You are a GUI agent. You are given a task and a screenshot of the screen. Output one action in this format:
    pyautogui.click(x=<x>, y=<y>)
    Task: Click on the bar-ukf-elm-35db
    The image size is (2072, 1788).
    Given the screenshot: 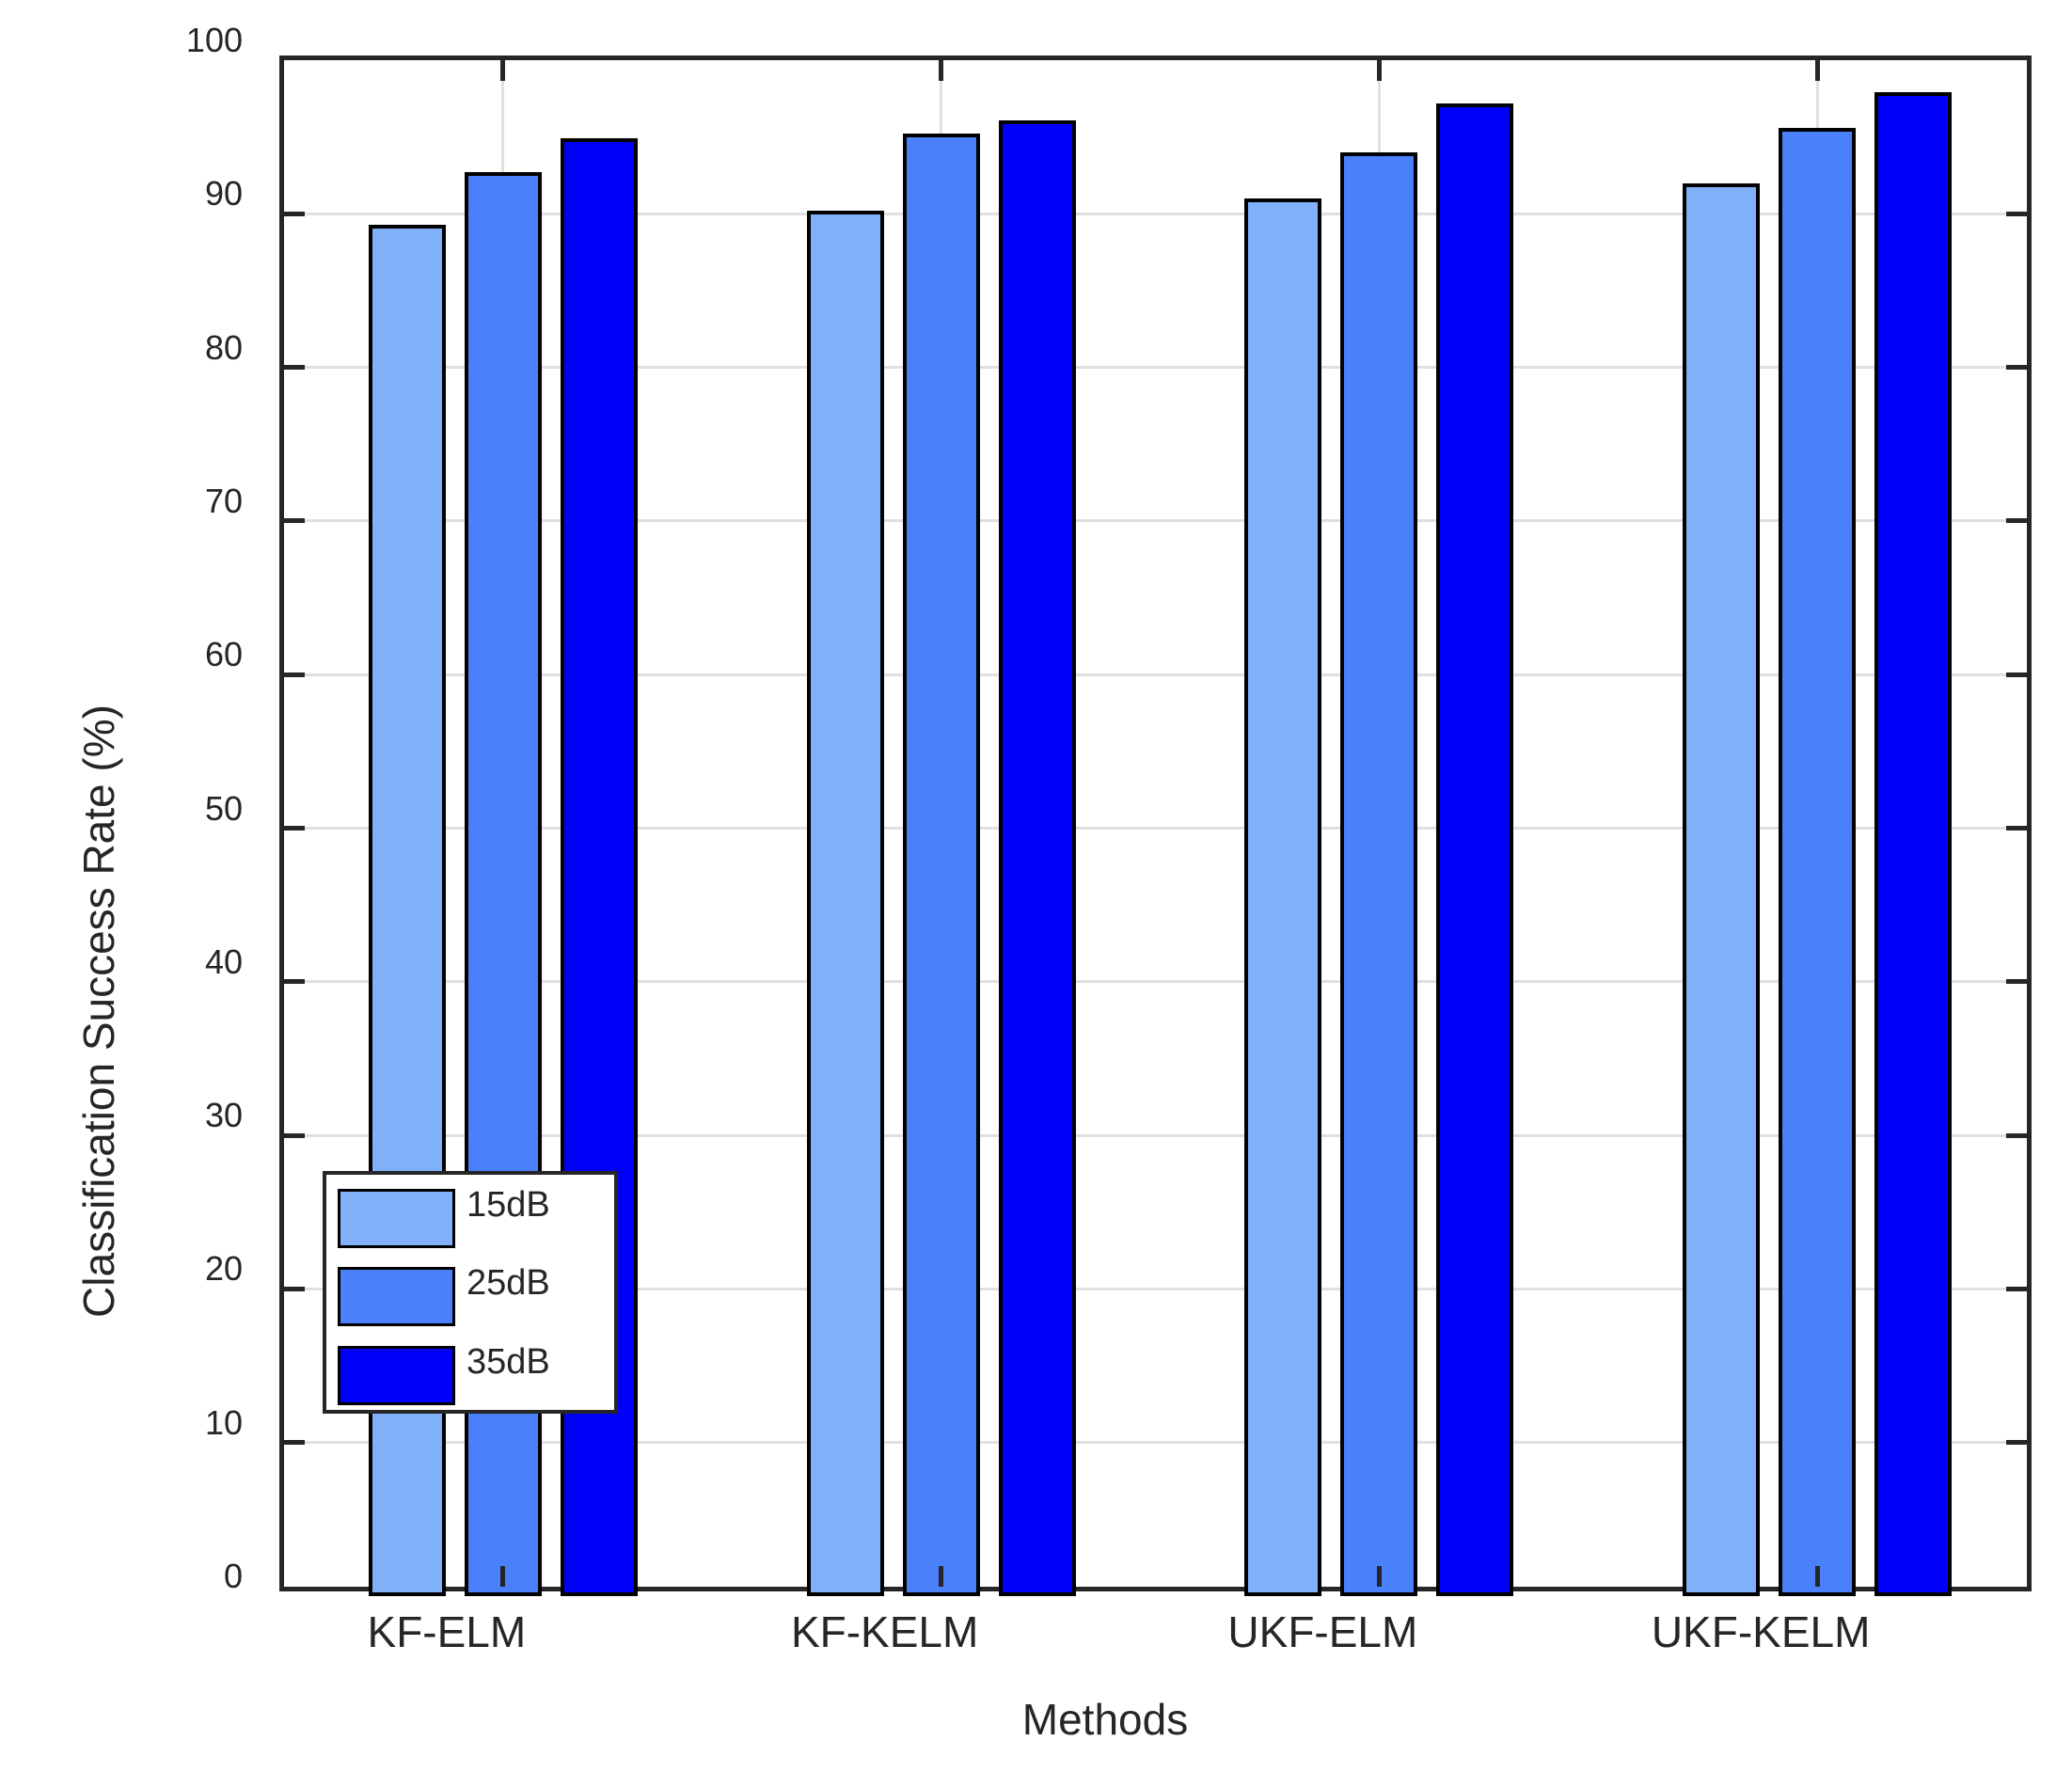 What is the action you would take?
    pyautogui.click(x=1475, y=850)
    